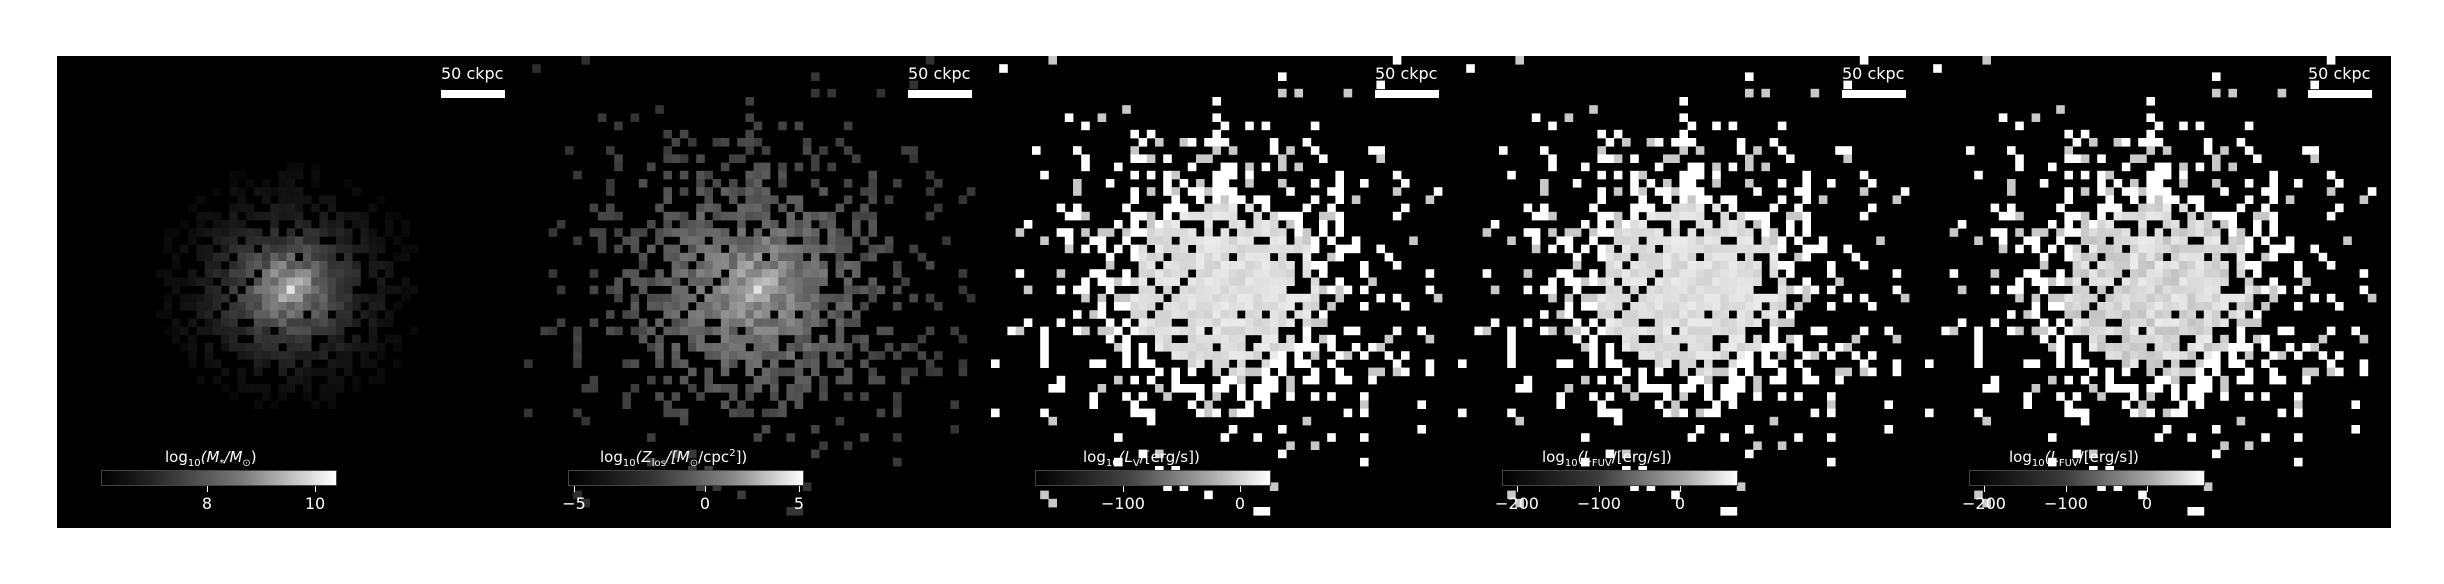 This screenshot has height=584, width=2444. I want to click on colorbar, so click(2087, 478).